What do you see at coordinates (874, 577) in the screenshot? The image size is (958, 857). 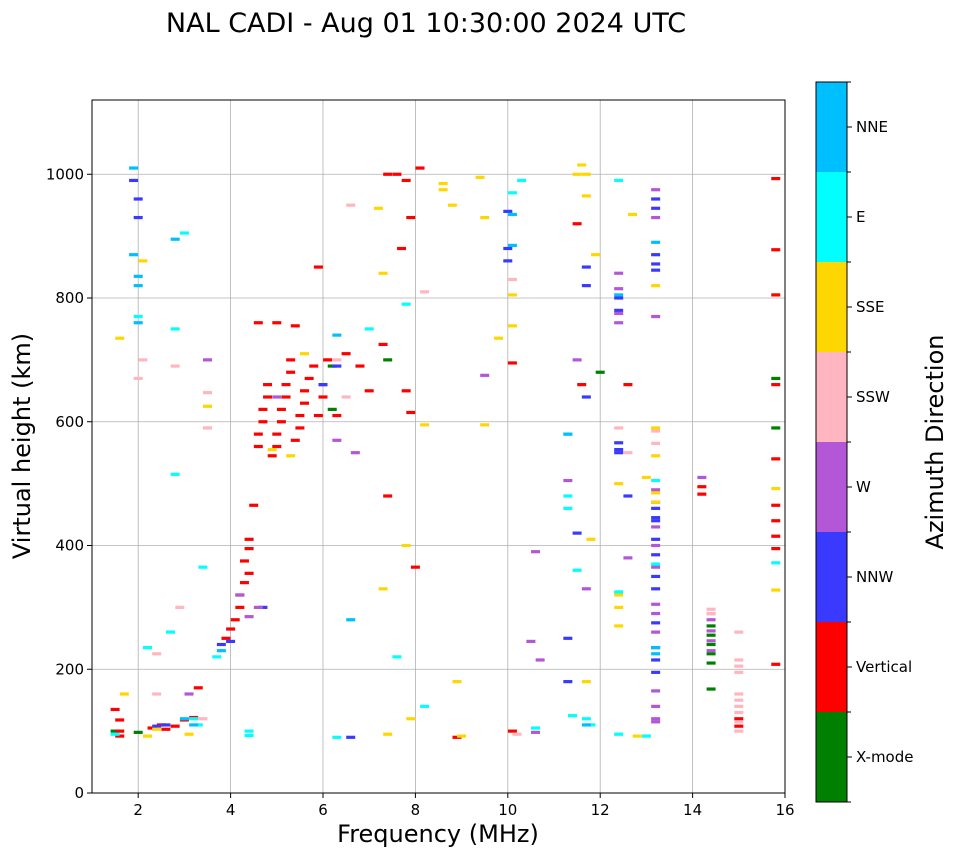 I see `colorbar-tick-label: NNW` at bounding box center [874, 577].